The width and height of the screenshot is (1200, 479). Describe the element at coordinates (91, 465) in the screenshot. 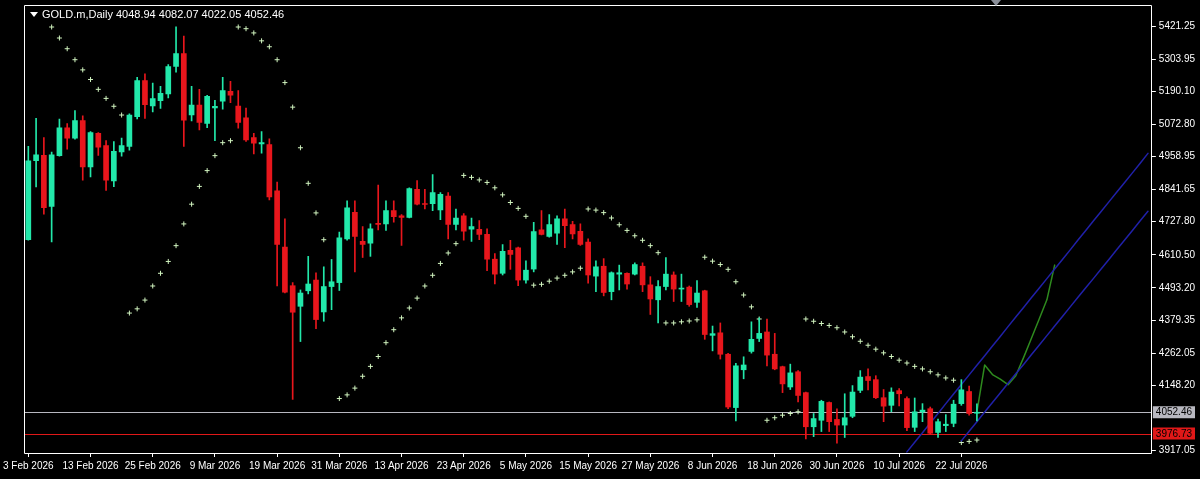

I see `x-tick-label: 13 Feb 2026` at that location.